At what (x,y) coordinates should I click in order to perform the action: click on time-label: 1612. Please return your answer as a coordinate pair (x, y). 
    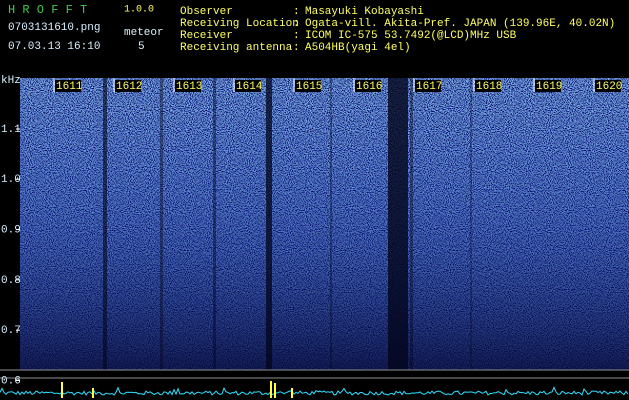
    Looking at the image, I should click on (129, 87).